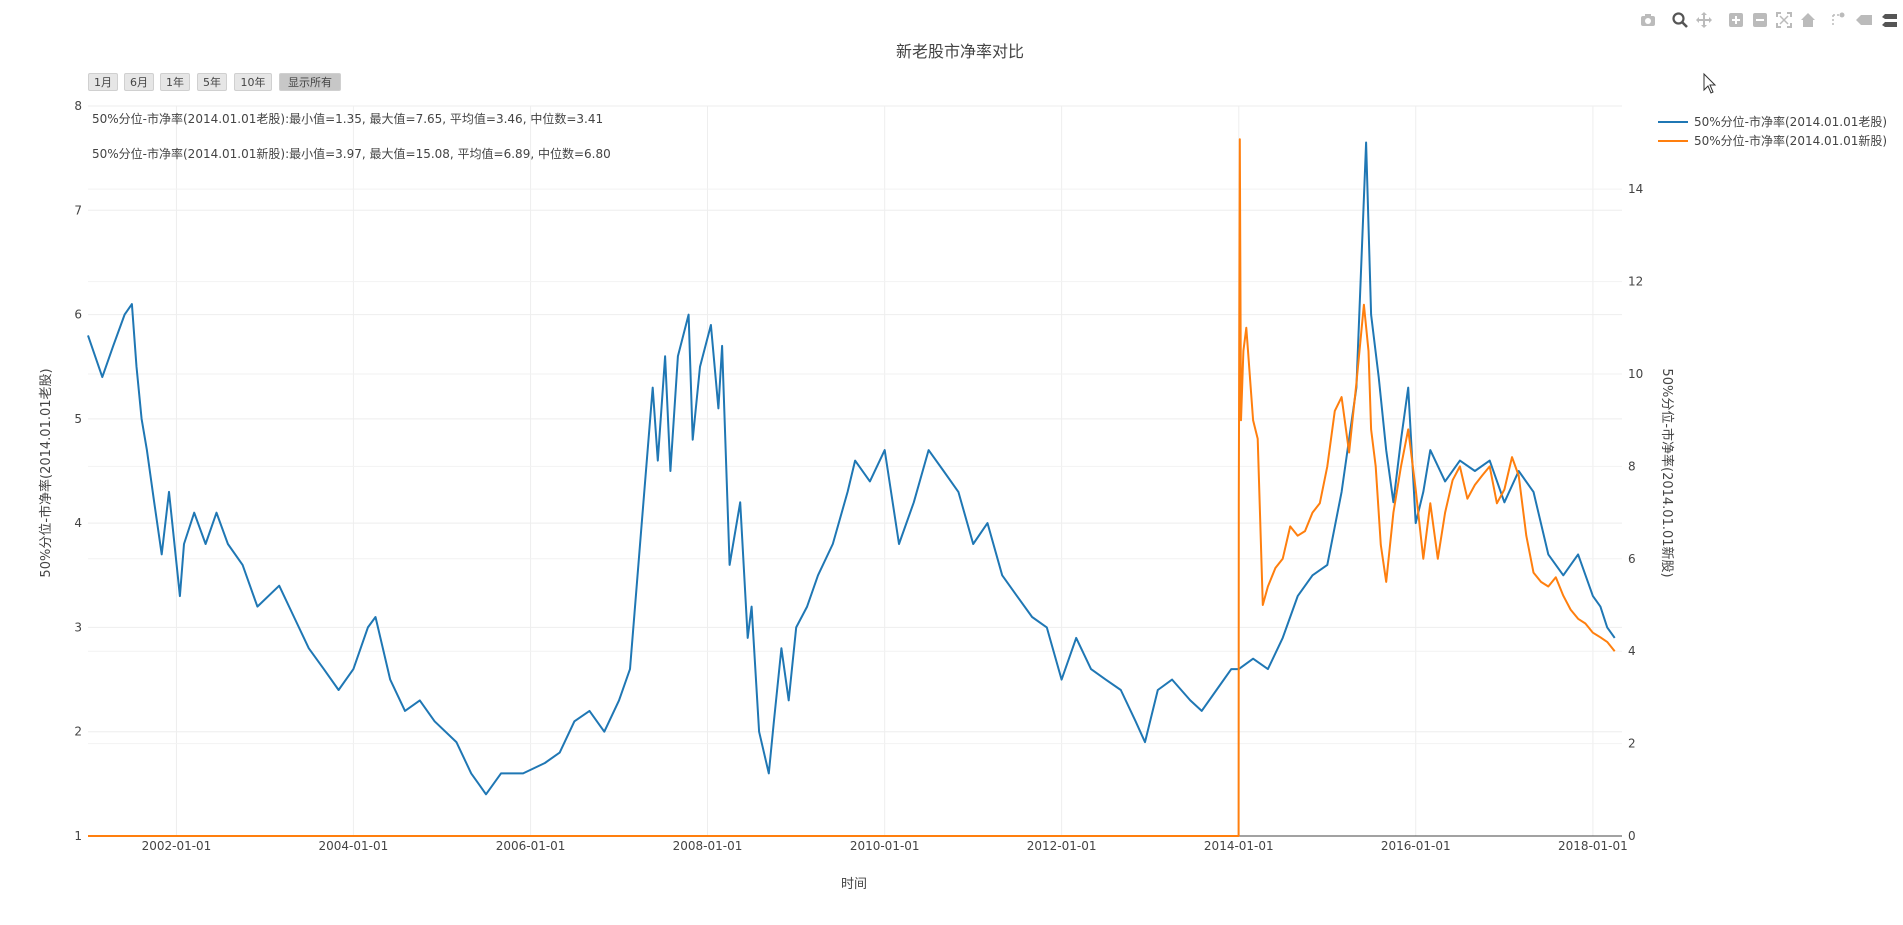 This screenshot has width=1903, height=925. Describe the element at coordinates (1736, 20) in the screenshot. I see `zoom-in-icon` at that location.